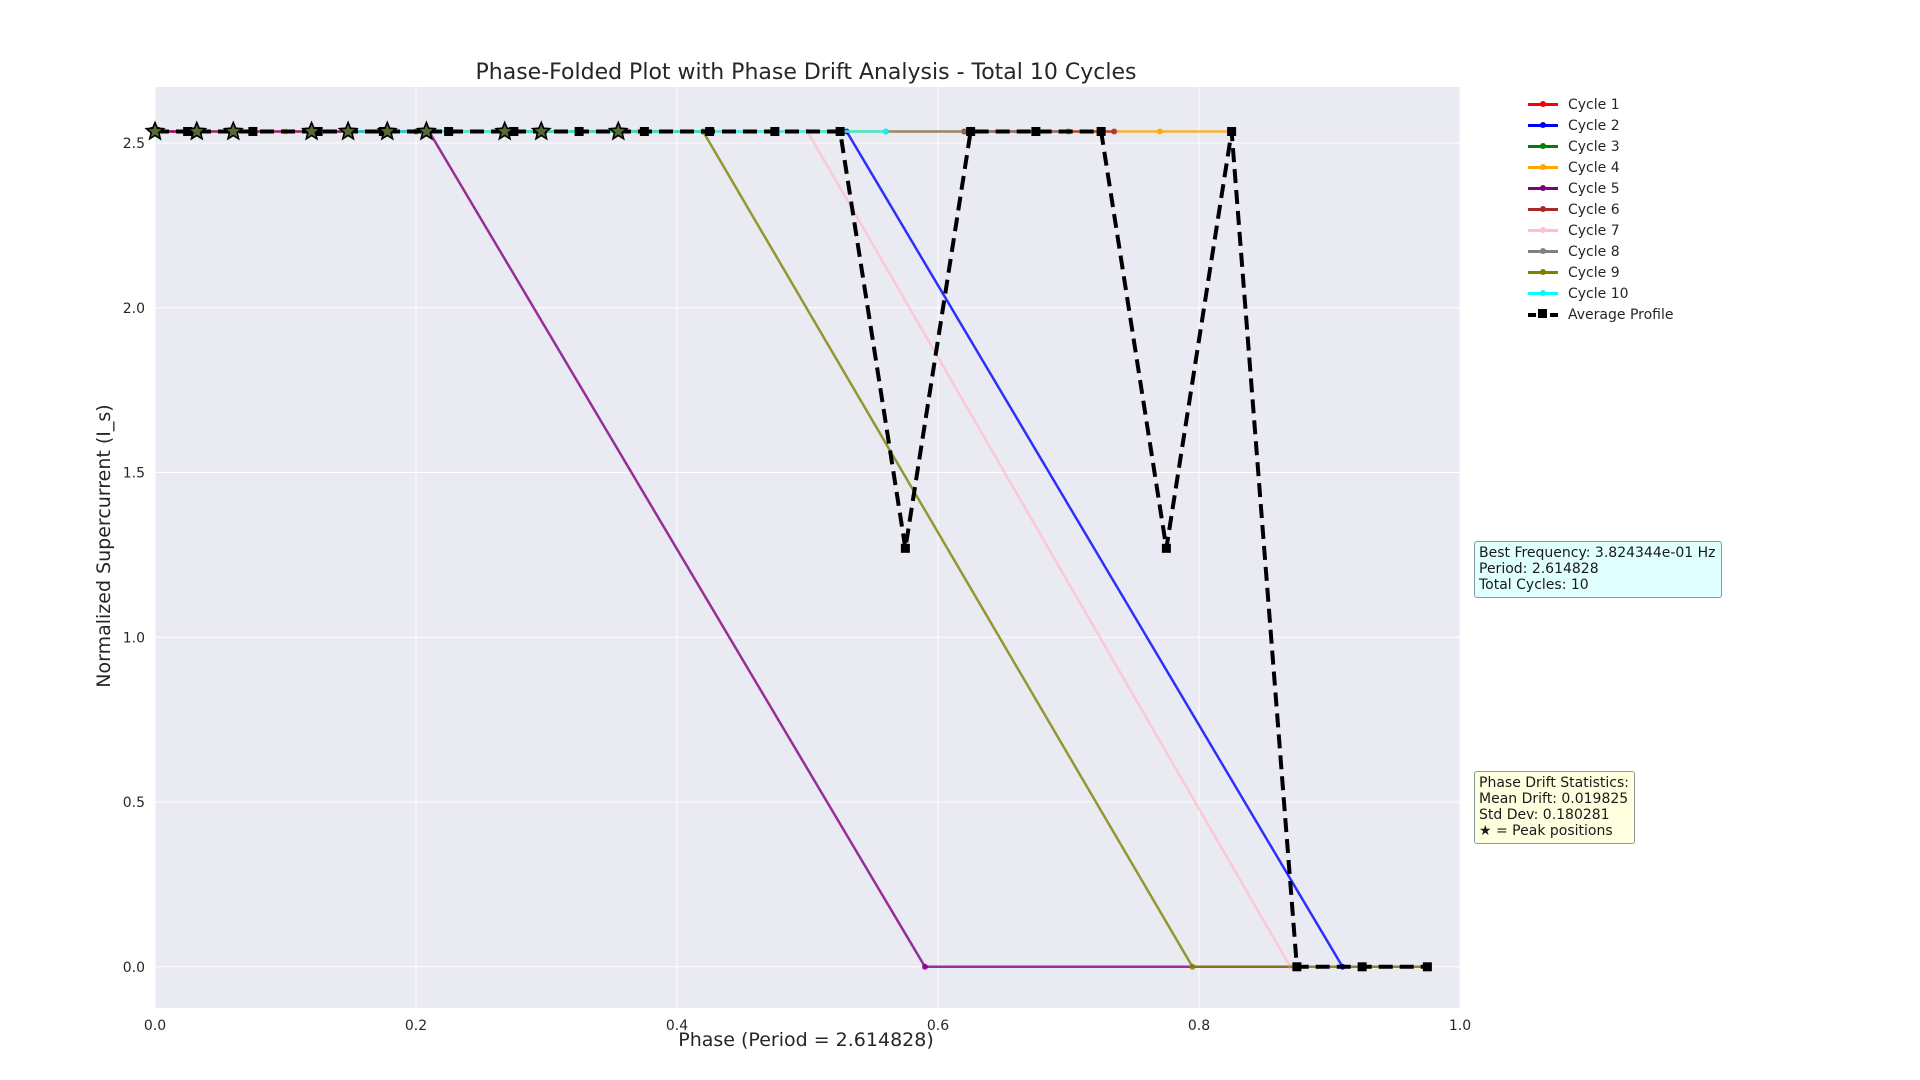 The image size is (1920, 1080). Describe the element at coordinates (155, 1026) in the screenshot. I see `x-tick-label: 0.0` at that location.